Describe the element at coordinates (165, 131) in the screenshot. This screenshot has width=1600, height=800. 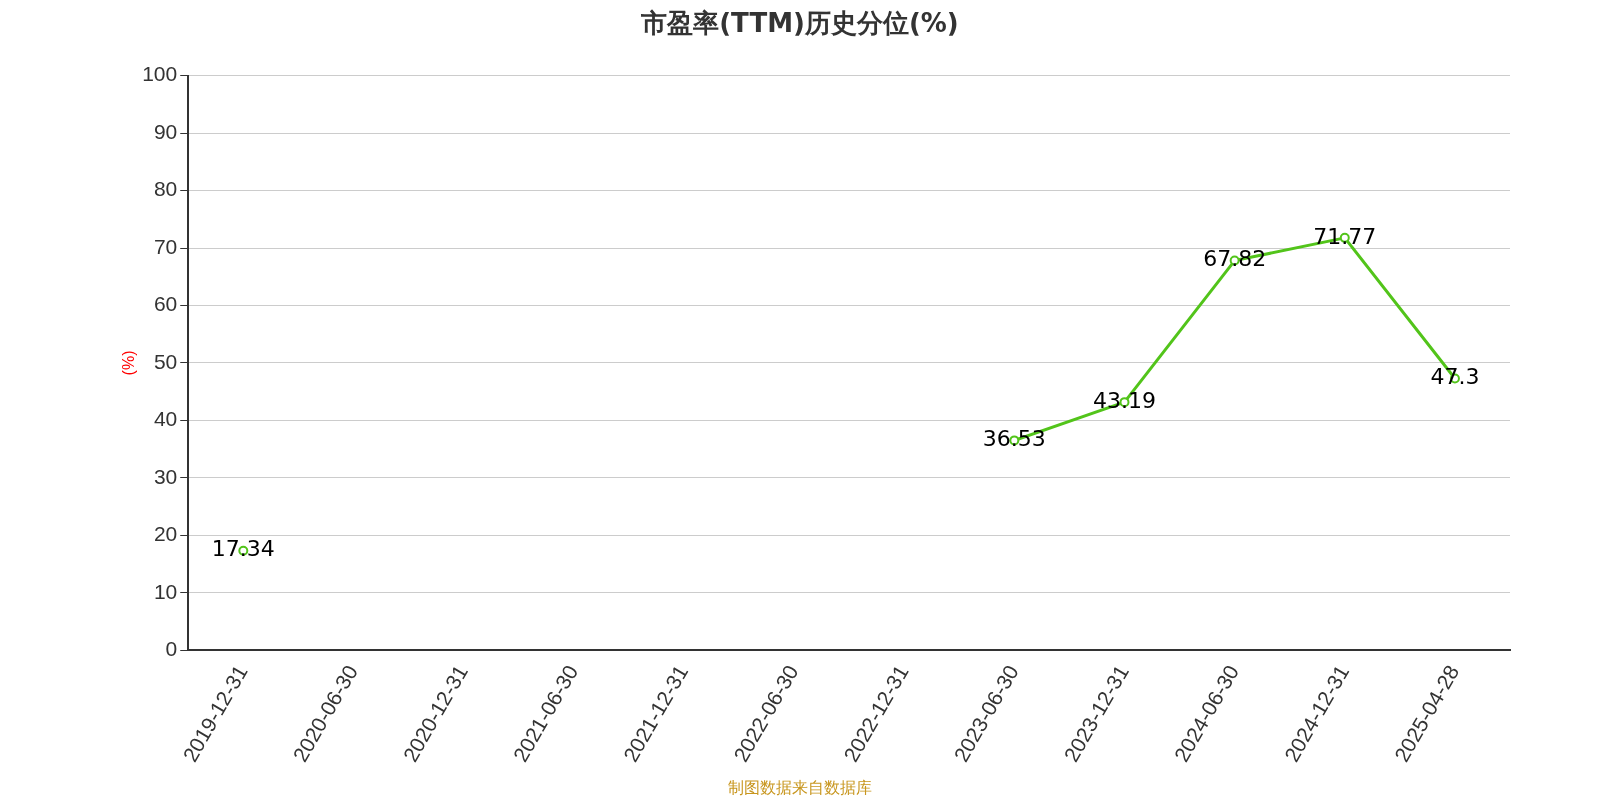
I see `y-tick-label: 90` at that location.